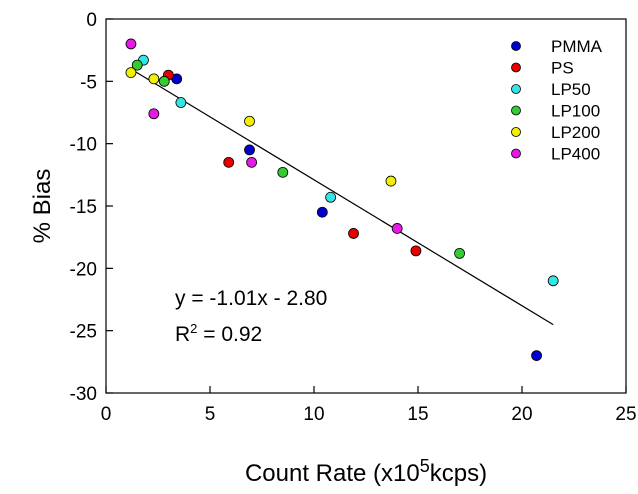  I want to click on y-tick-label: -5, so click(88, 82).